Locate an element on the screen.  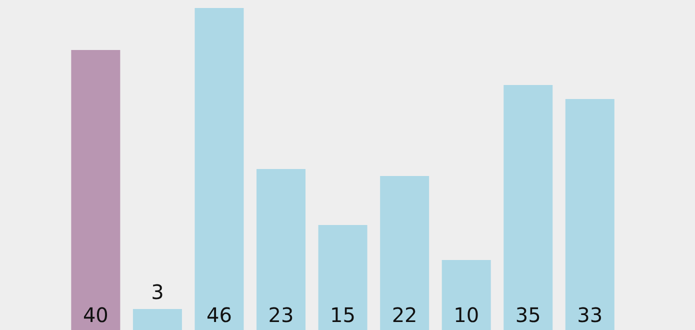
data-label: 35 is located at coordinates (528, 315).